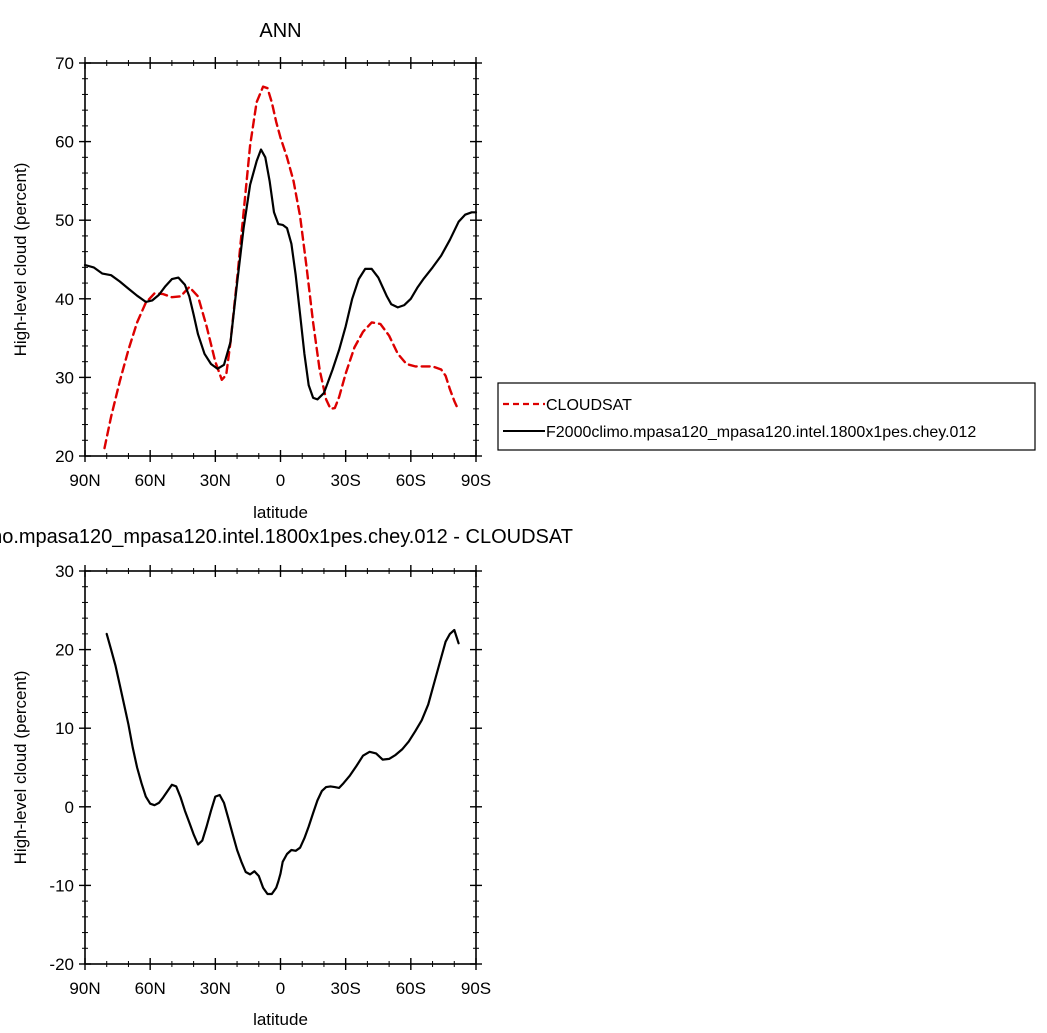  Describe the element at coordinates (84, 480) in the screenshot. I see `top-x-tick-label: 90N` at that location.